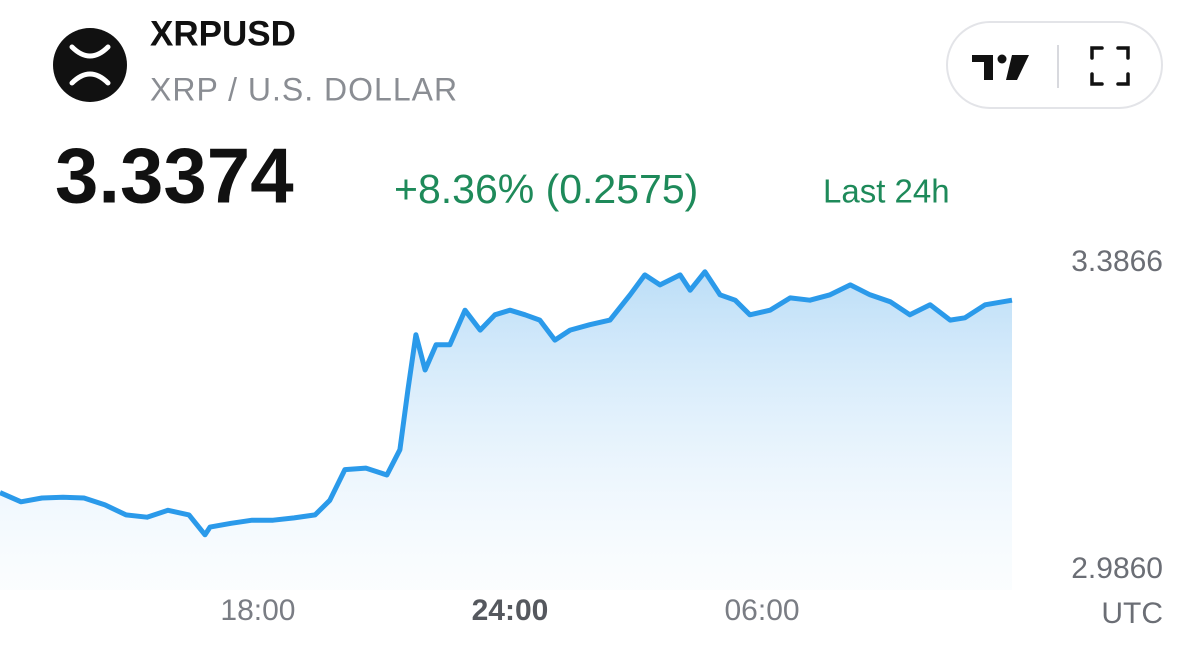 This screenshot has width=1200, height=665. What do you see at coordinates (886, 191) in the screenshot?
I see `period: Last 24h` at bounding box center [886, 191].